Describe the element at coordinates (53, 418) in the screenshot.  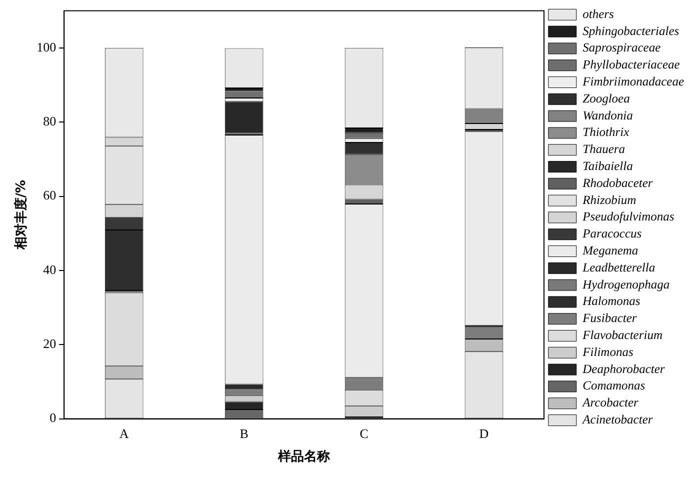
I see `y-tick-label: 0` at that location.